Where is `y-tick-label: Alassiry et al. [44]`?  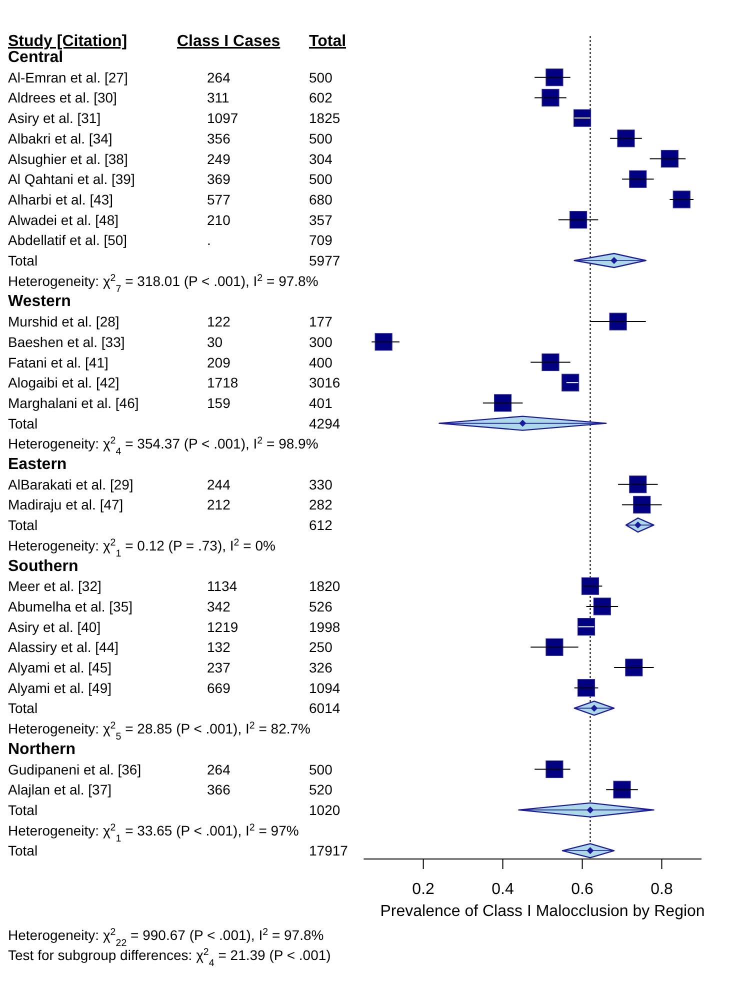
y-tick-label: Alassiry et al. [44] is located at coordinates (63, 647).